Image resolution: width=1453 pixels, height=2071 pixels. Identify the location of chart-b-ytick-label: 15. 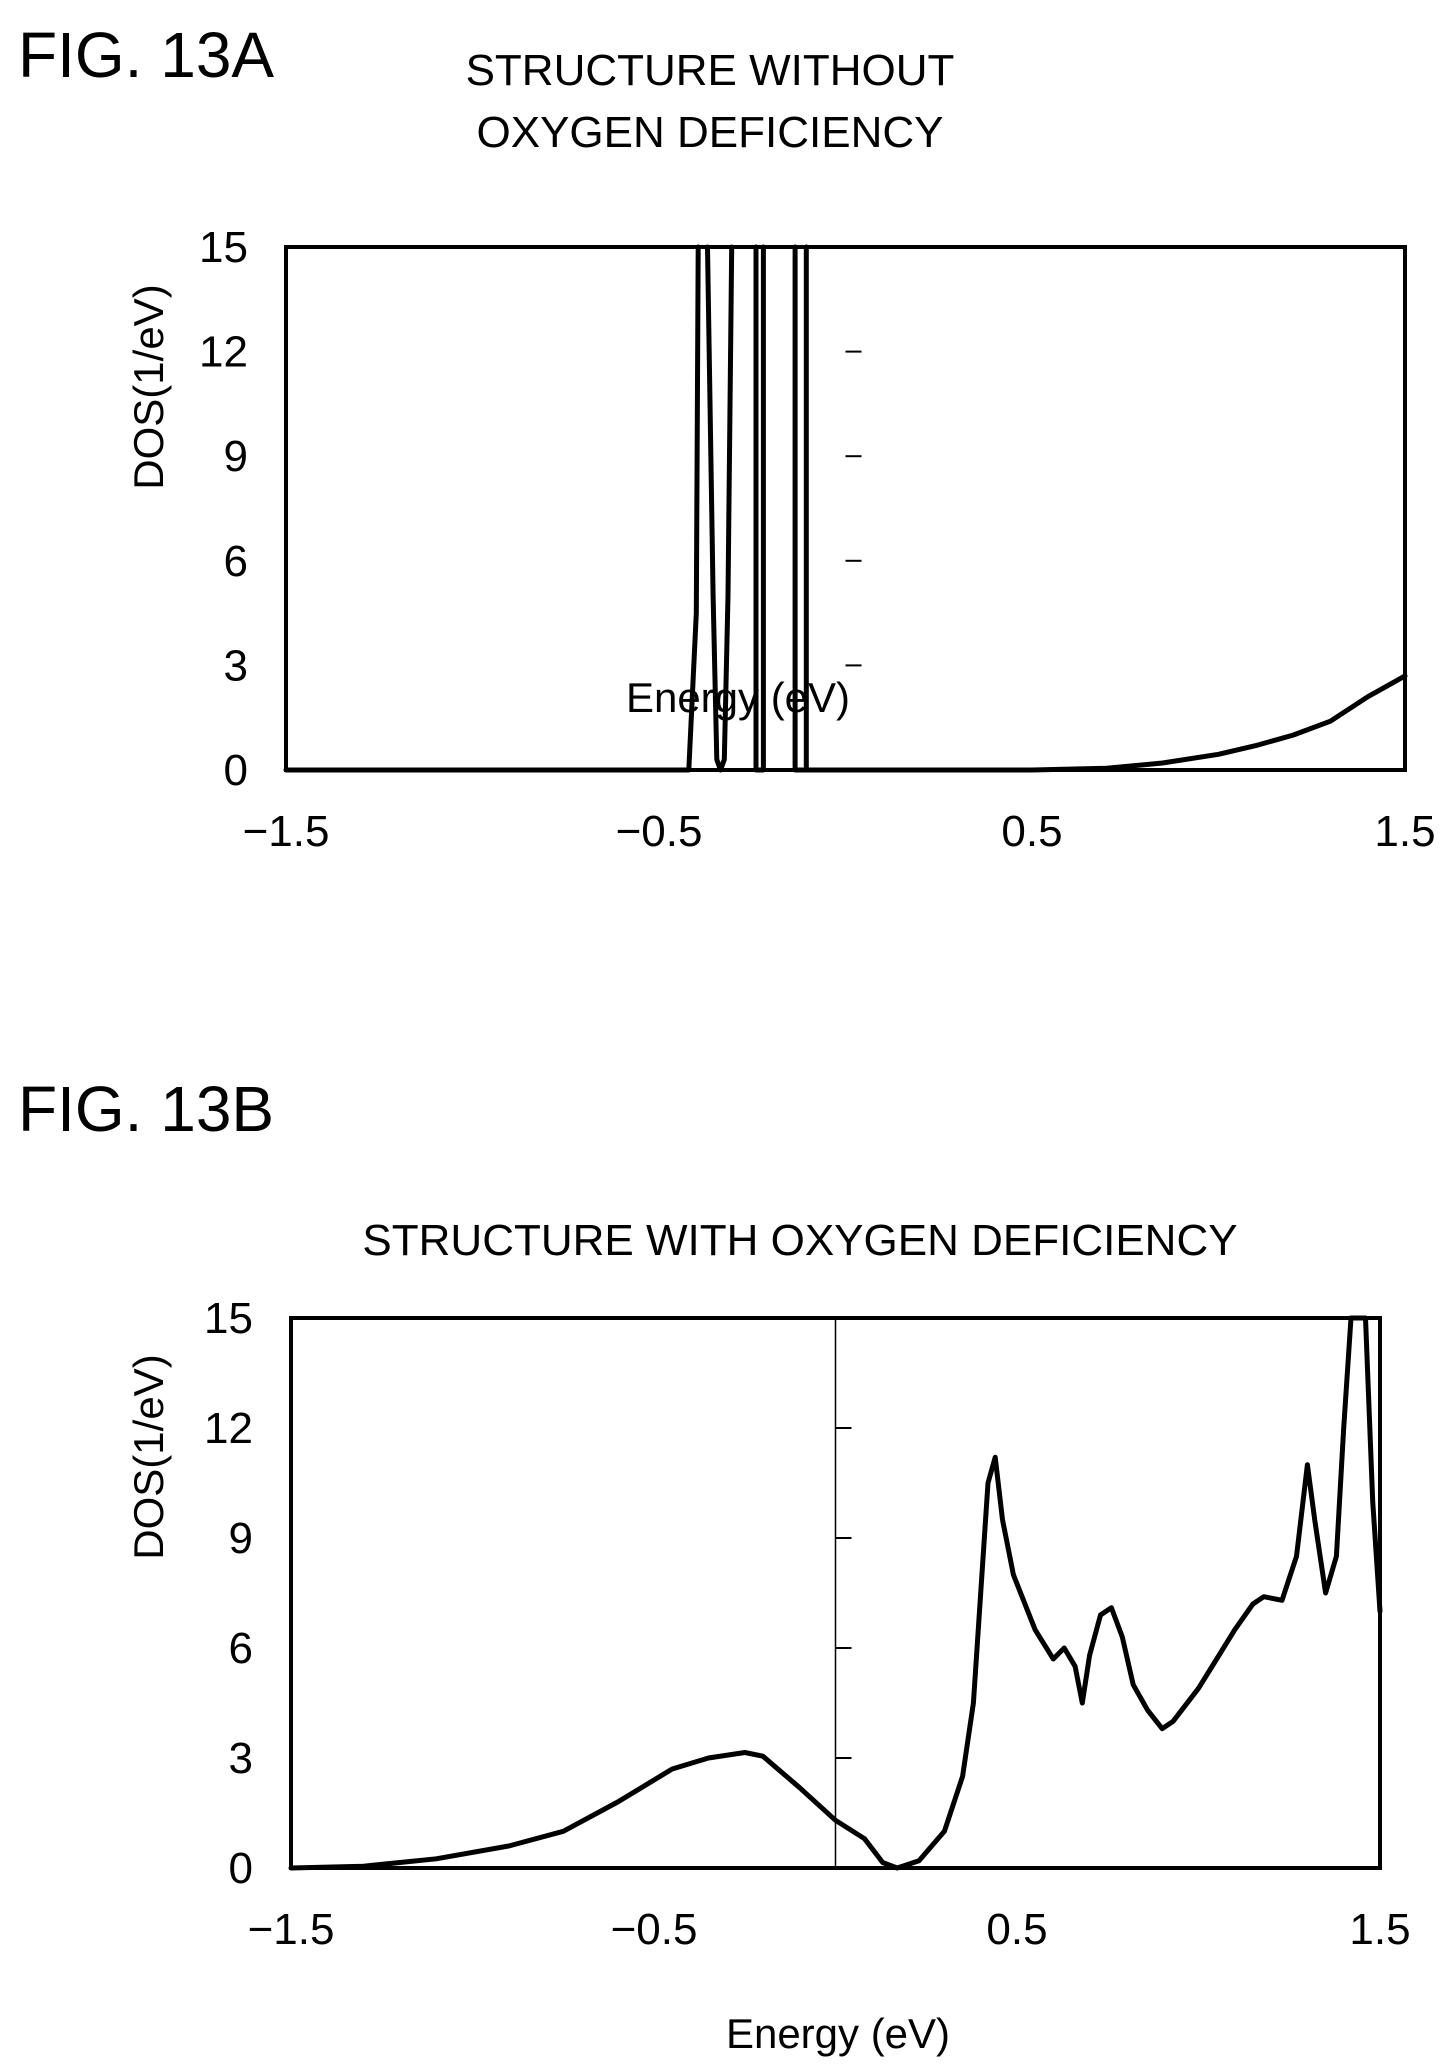
(228, 1318).